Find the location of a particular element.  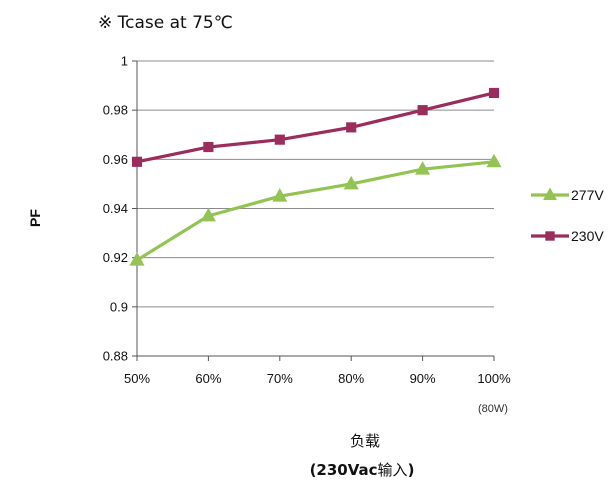

series-277V is located at coordinates (315, 209).